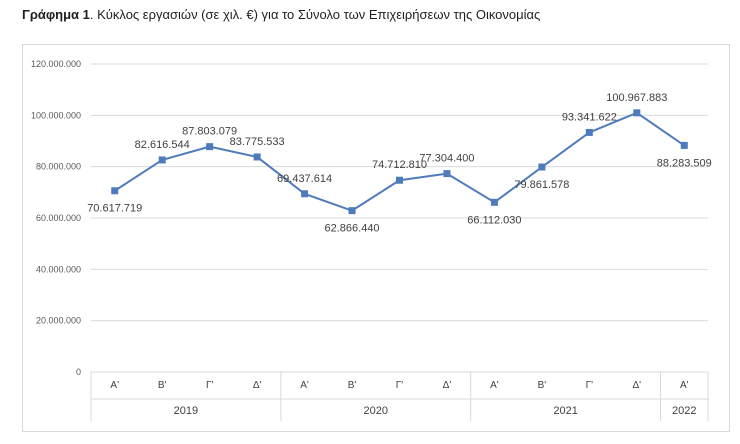  I want to click on y-tick-label: 80.000.000, so click(58, 167).